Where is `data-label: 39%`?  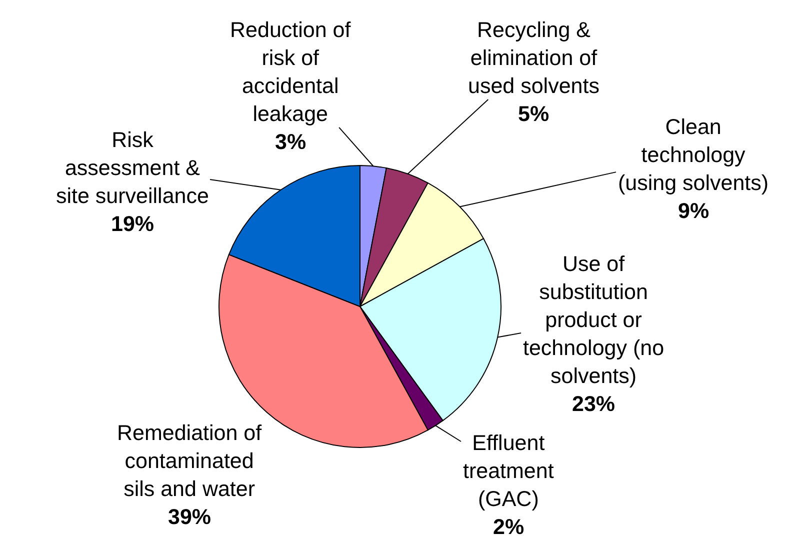 data-label: 39% is located at coordinates (190, 517).